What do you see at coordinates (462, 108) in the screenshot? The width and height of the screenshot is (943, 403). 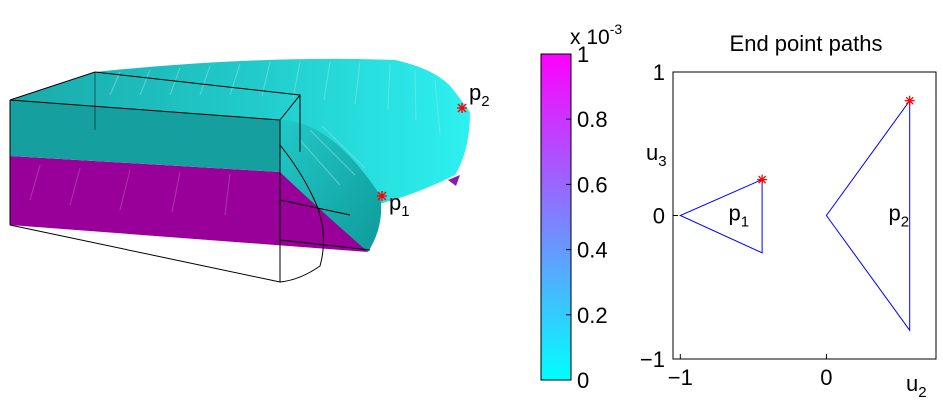 I see `p2-marker` at bounding box center [462, 108].